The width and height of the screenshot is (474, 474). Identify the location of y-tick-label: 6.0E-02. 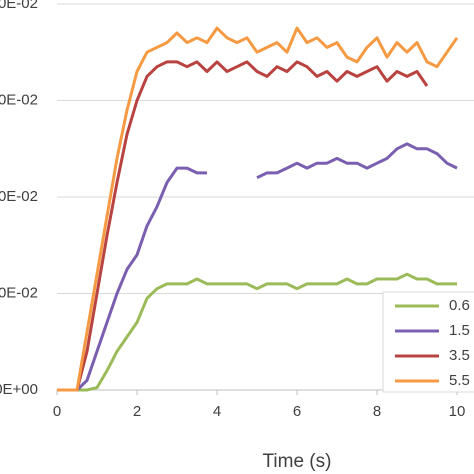
(19, 99).